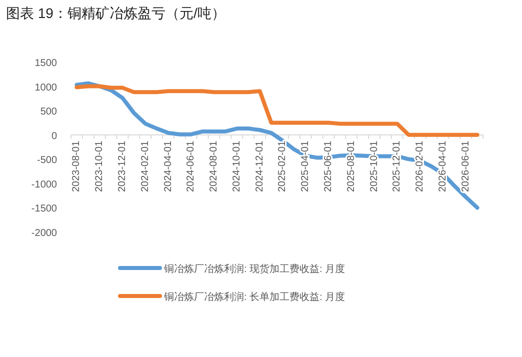  What do you see at coordinates (44, 184) in the screenshot?
I see `y-tick-label: -1000` at bounding box center [44, 184].